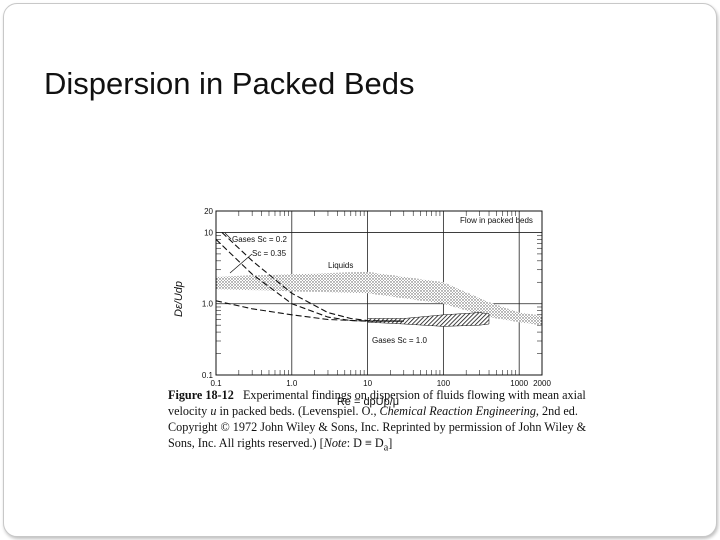  I want to click on annotation-flow: Flow in packed beds, so click(496, 220).